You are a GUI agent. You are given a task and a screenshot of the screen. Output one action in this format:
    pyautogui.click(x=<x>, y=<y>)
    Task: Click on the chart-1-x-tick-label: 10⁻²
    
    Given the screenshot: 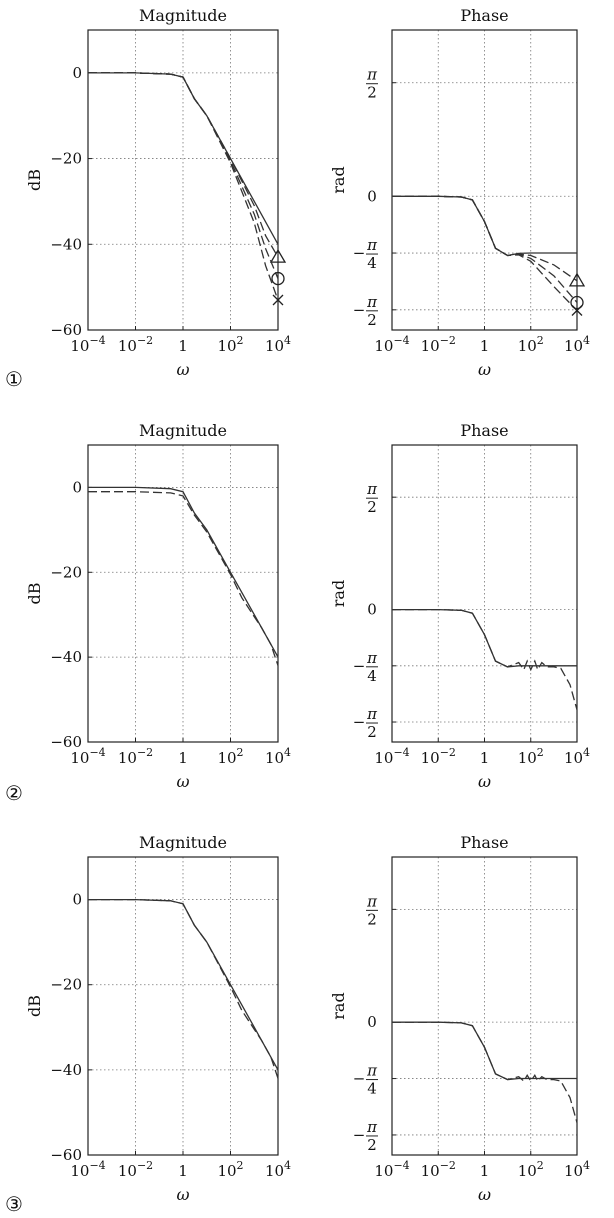 What is the action you would take?
    pyautogui.click(x=135, y=344)
    